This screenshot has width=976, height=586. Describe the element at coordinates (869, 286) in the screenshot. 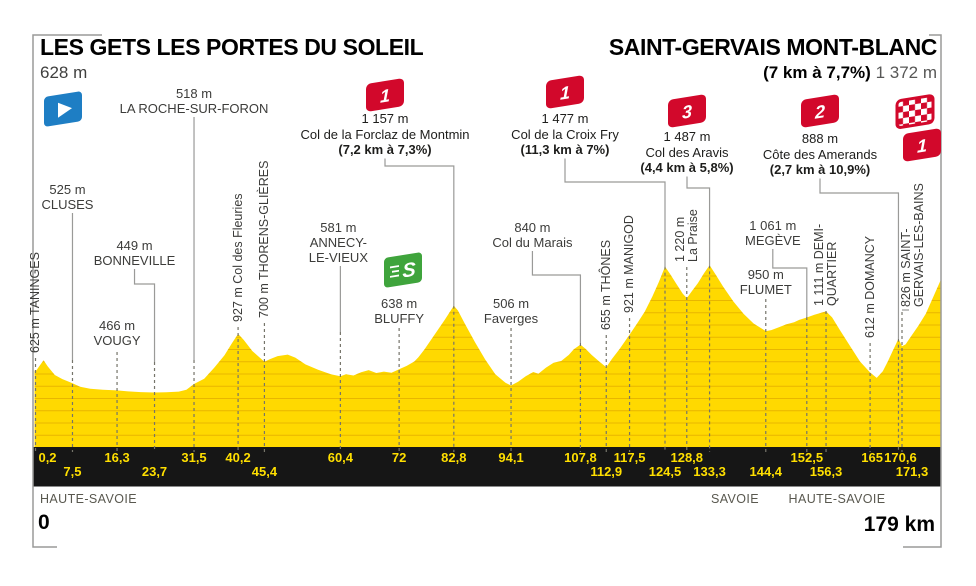

I see `waypoint-label: 612 m DOMANCY` at that location.